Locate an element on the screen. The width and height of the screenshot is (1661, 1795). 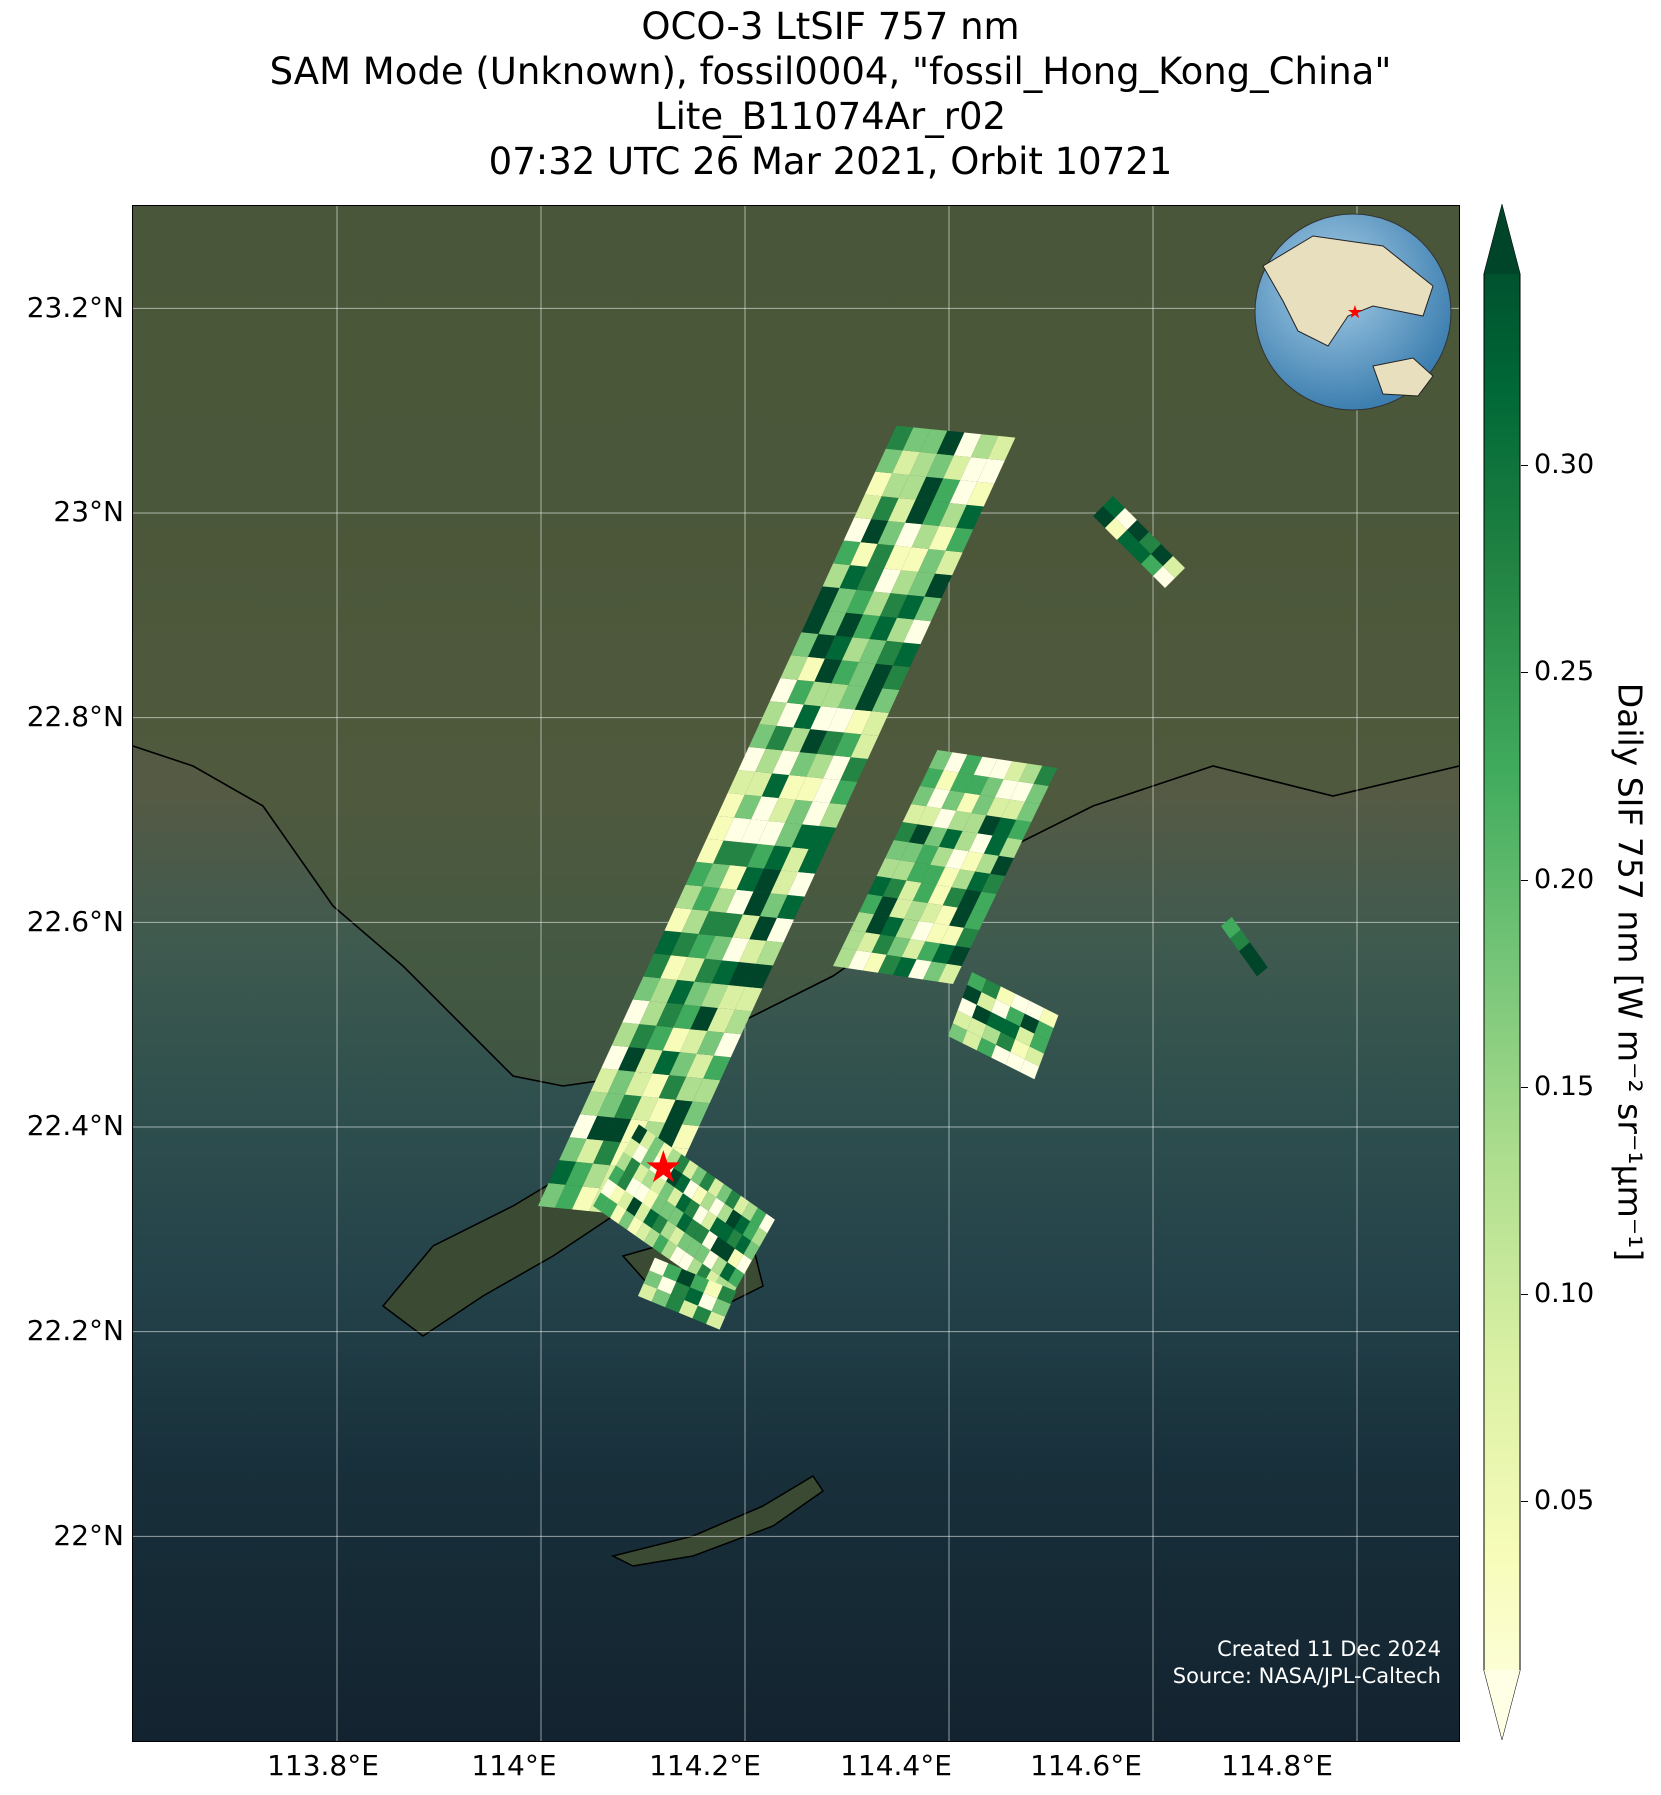
inset-globe: ★ is located at coordinates (1353, 312).